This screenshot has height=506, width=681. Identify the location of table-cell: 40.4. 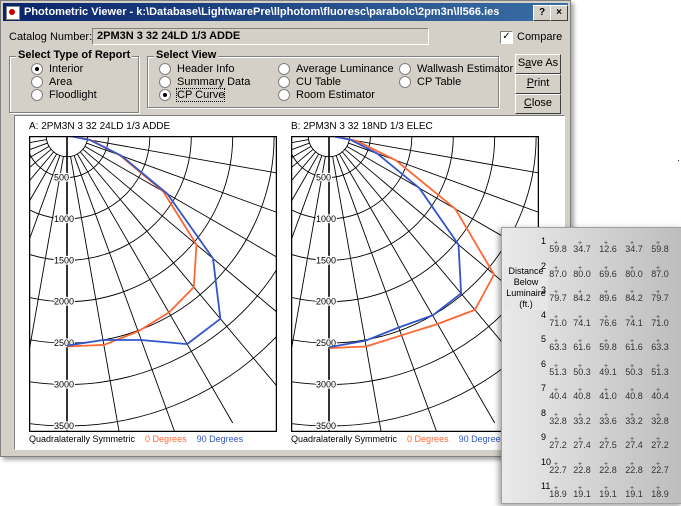
(558, 394).